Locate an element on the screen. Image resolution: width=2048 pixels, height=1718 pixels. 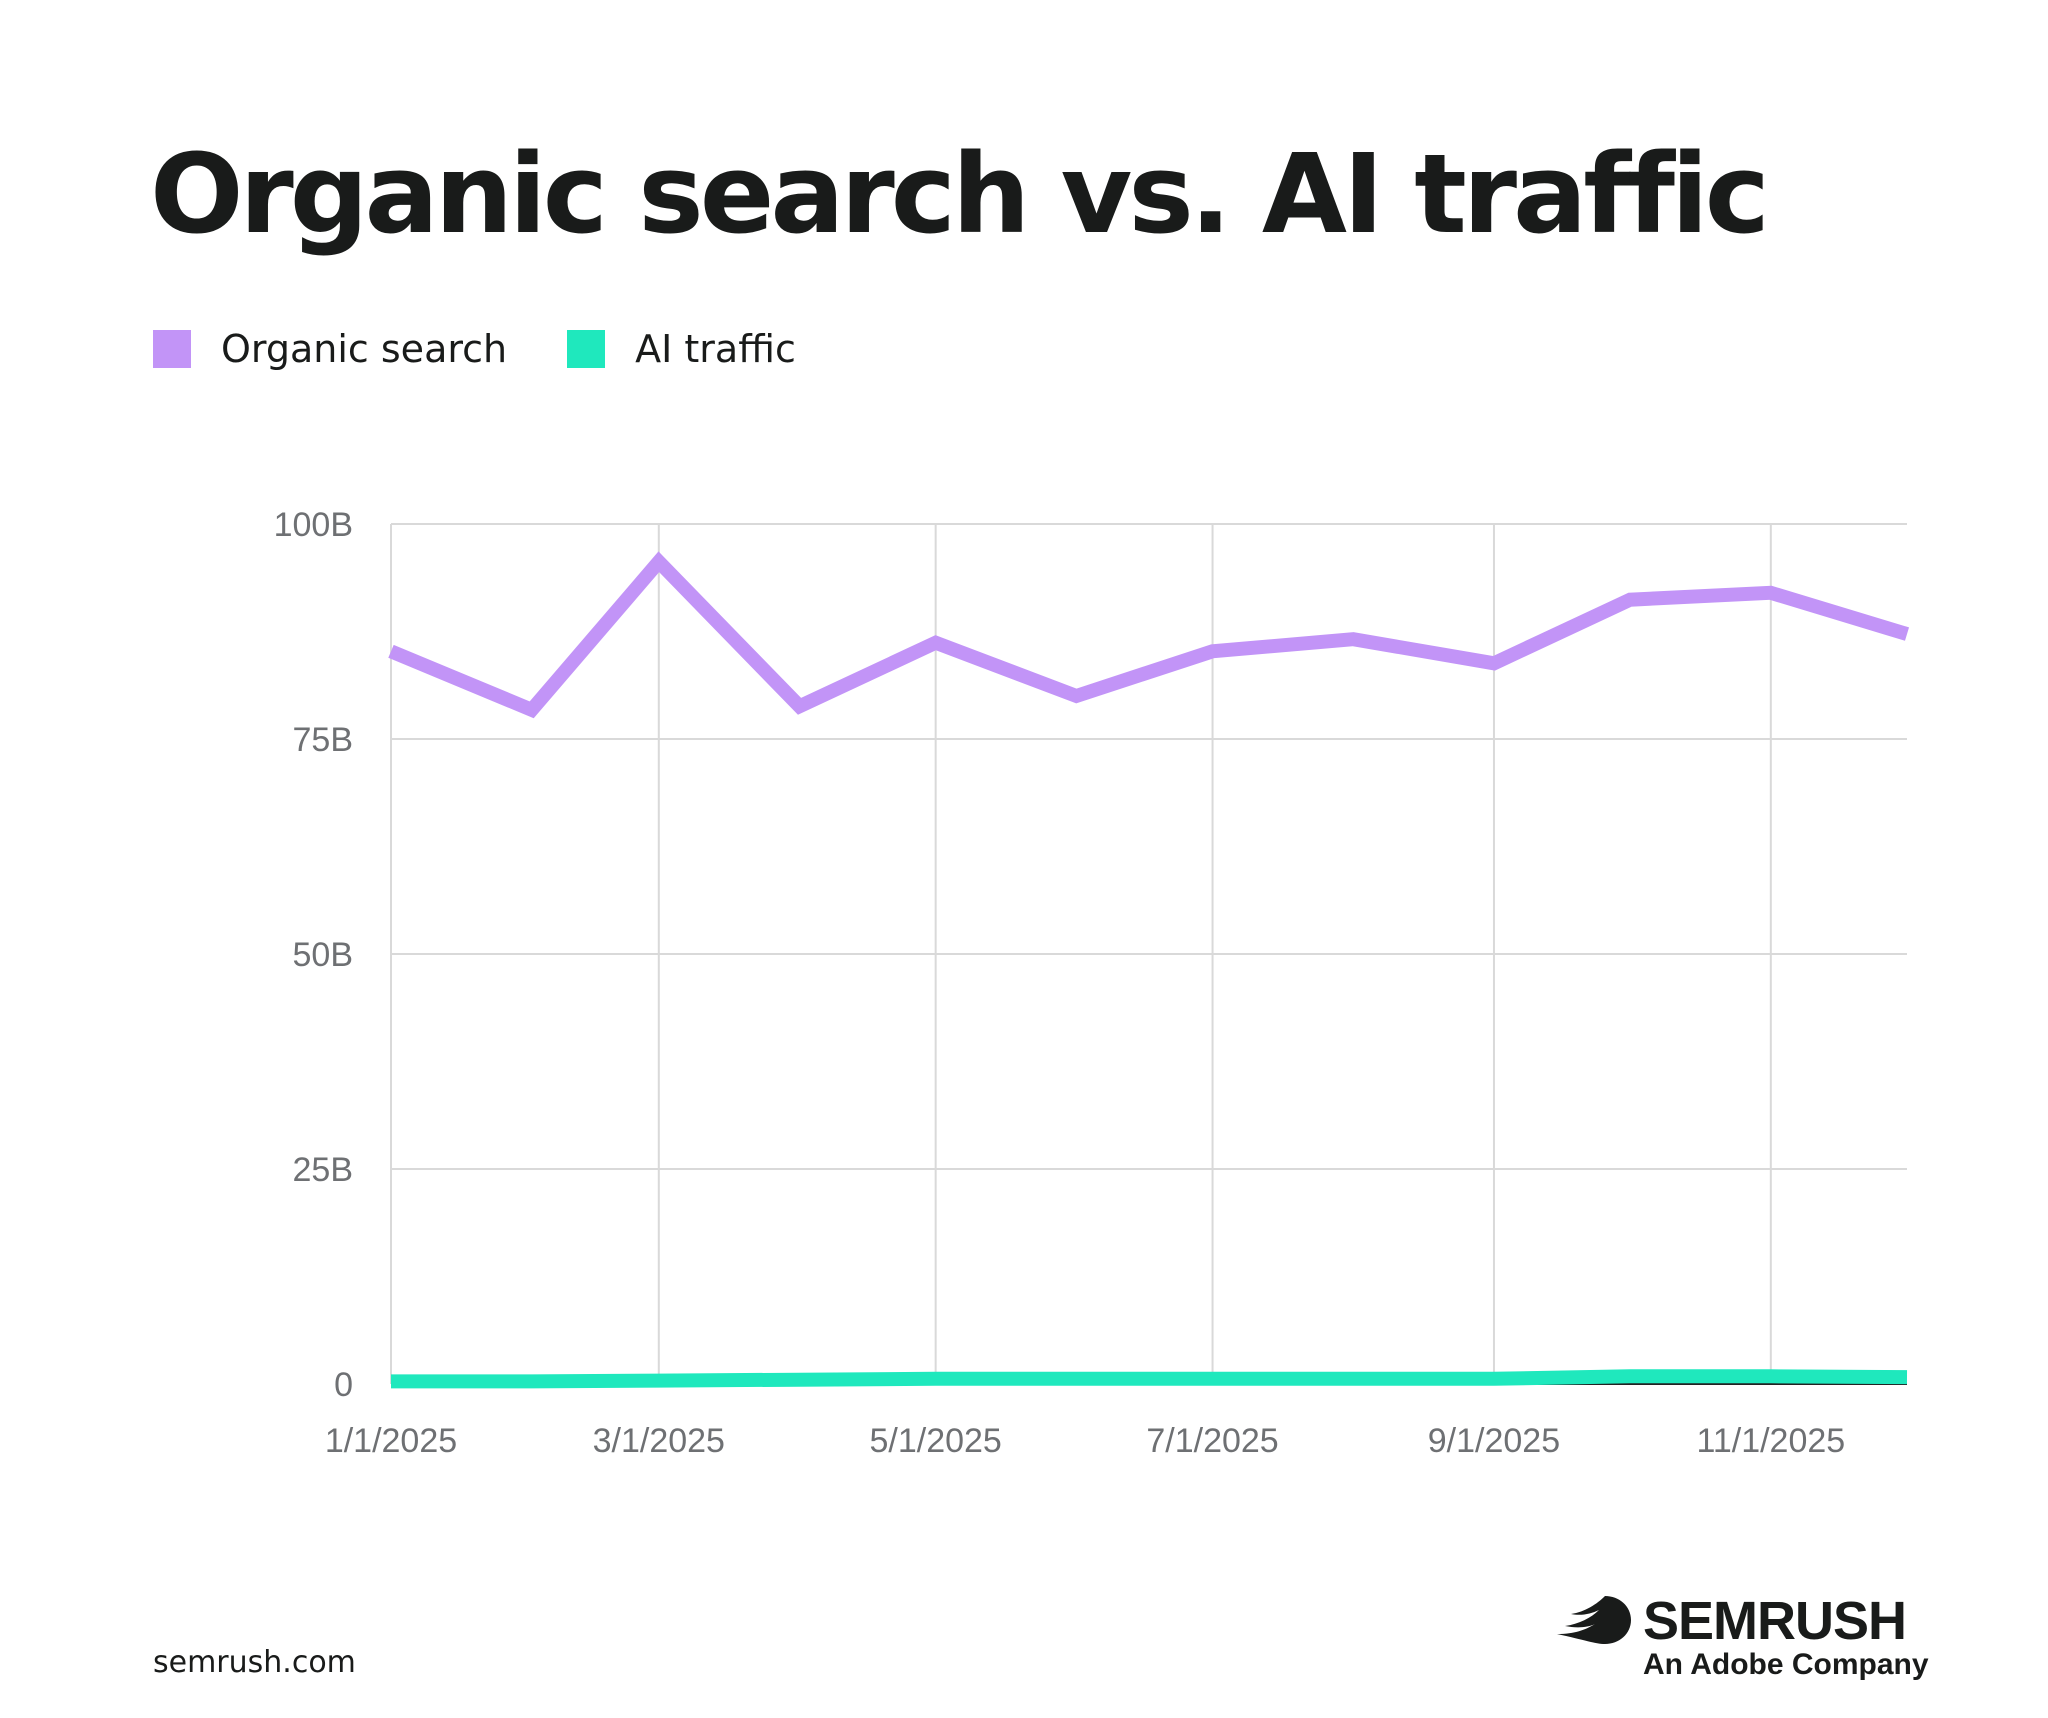
chart-title: Organic search vs. AI traffic is located at coordinates (960, 194).